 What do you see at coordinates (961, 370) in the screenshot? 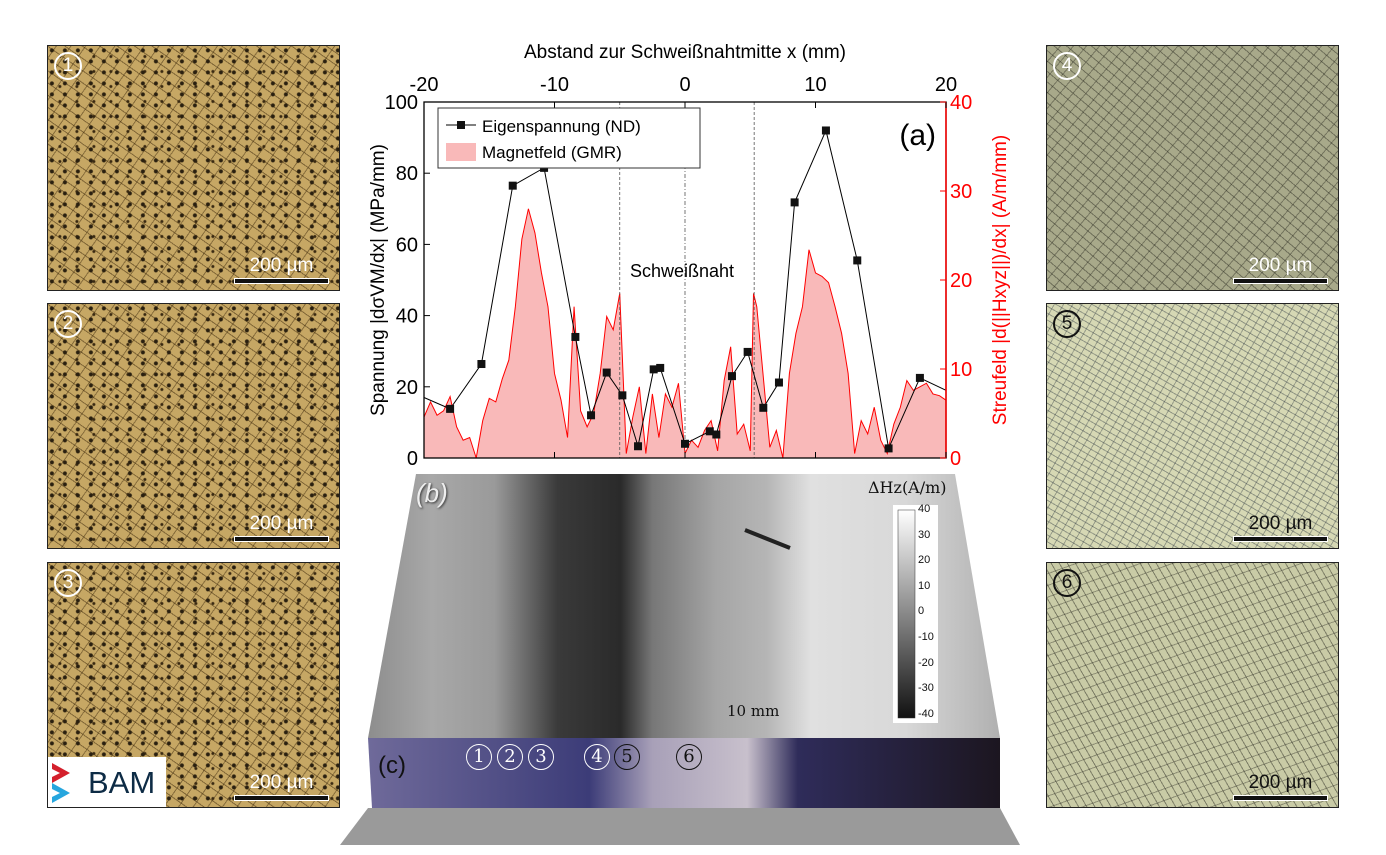
I see `y2-tick-label: 10` at bounding box center [961, 370].